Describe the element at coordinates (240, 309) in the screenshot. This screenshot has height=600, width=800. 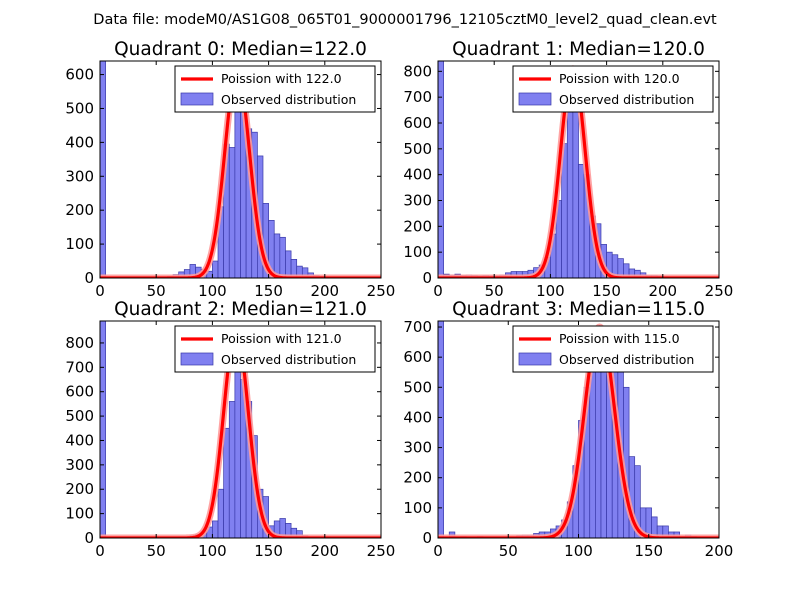
I see `chart-title: Quadrant 2: Median=121.0` at that location.